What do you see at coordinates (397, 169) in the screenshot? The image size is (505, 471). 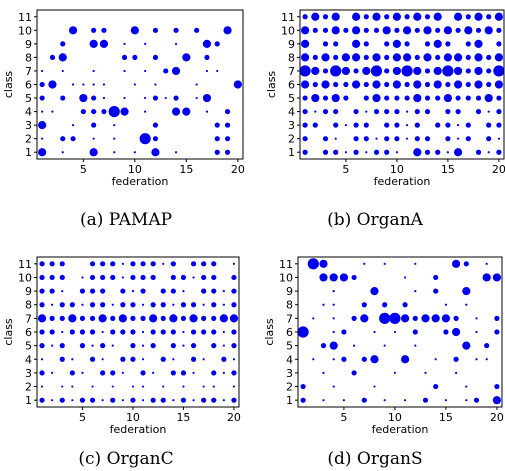 I see `x-tick-label: 10` at bounding box center [397, 169].